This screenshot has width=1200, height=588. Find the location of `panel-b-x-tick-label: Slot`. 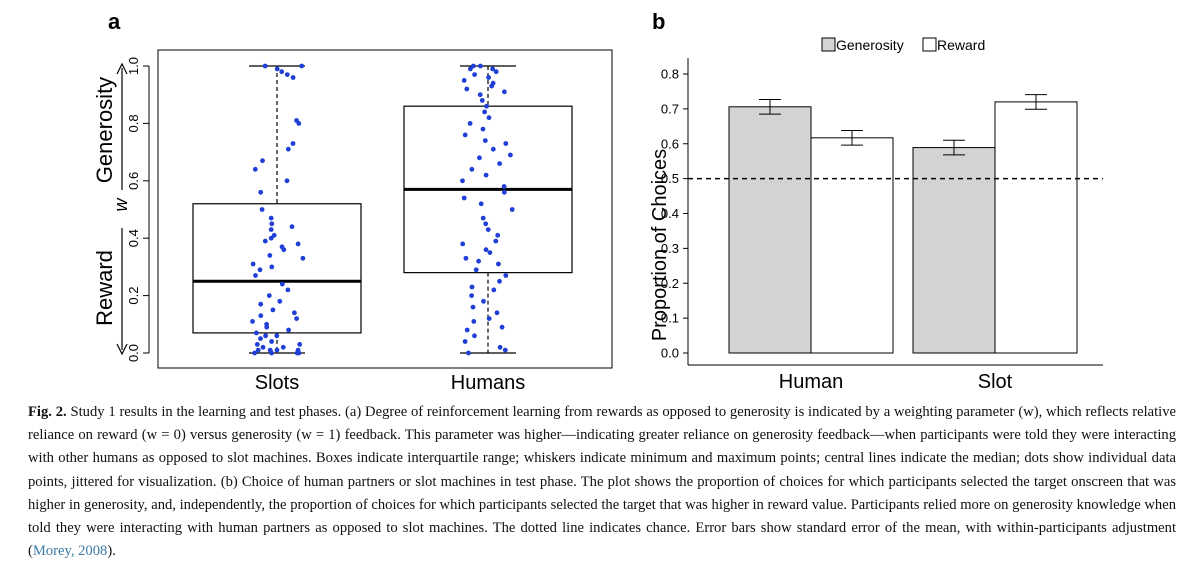

panel-b-x-tick-label: Slot is located at coordinates (995, 382).